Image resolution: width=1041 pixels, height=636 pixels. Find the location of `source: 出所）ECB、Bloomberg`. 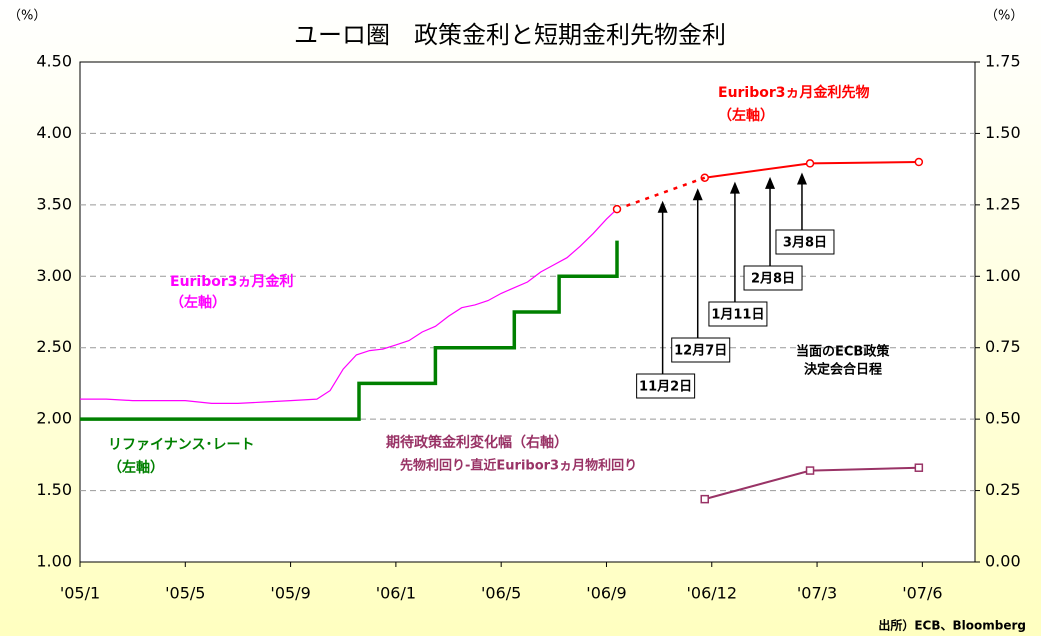

source: 出所）ECB、Bloomberg is located at coordinates (952, 625).